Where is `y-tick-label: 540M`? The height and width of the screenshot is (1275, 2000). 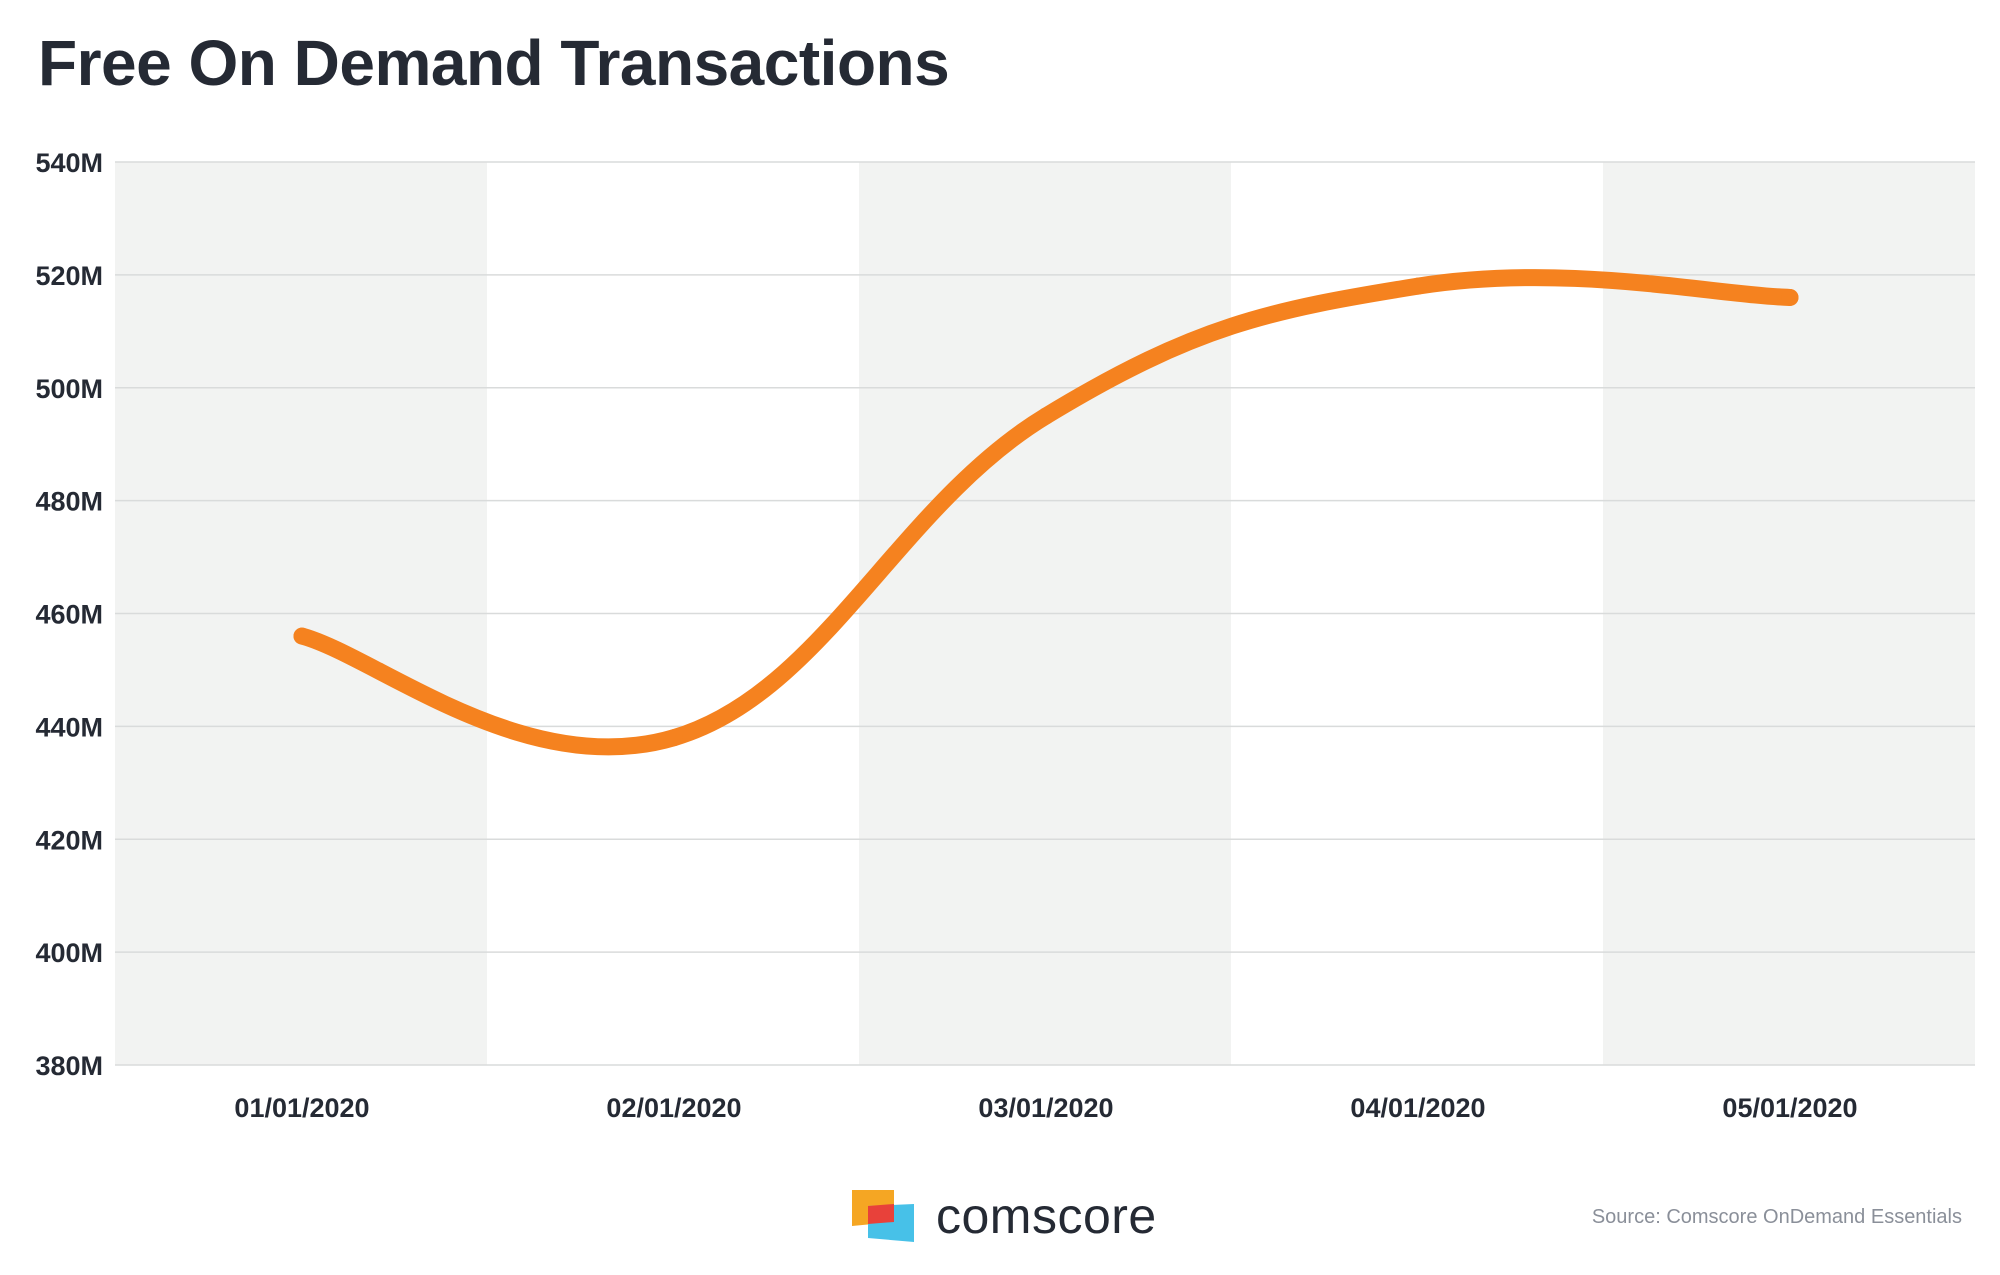 y-tick-label: 540M is located at coordinates (69, 163).